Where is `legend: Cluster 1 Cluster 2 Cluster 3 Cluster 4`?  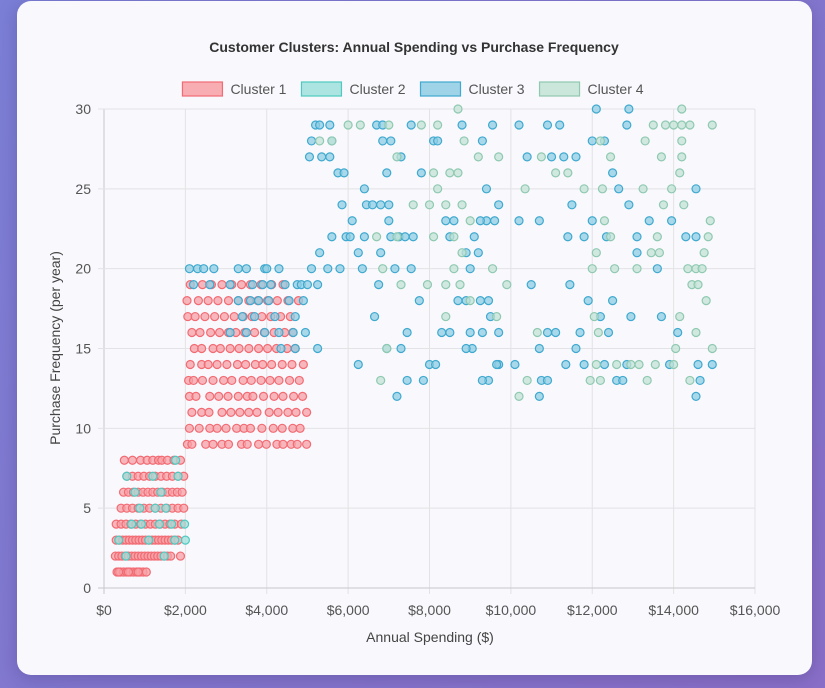 legend: Cluster 1 Cluster 2 Cluster 3 Cluster 4 is located at coordinates (412, 89).